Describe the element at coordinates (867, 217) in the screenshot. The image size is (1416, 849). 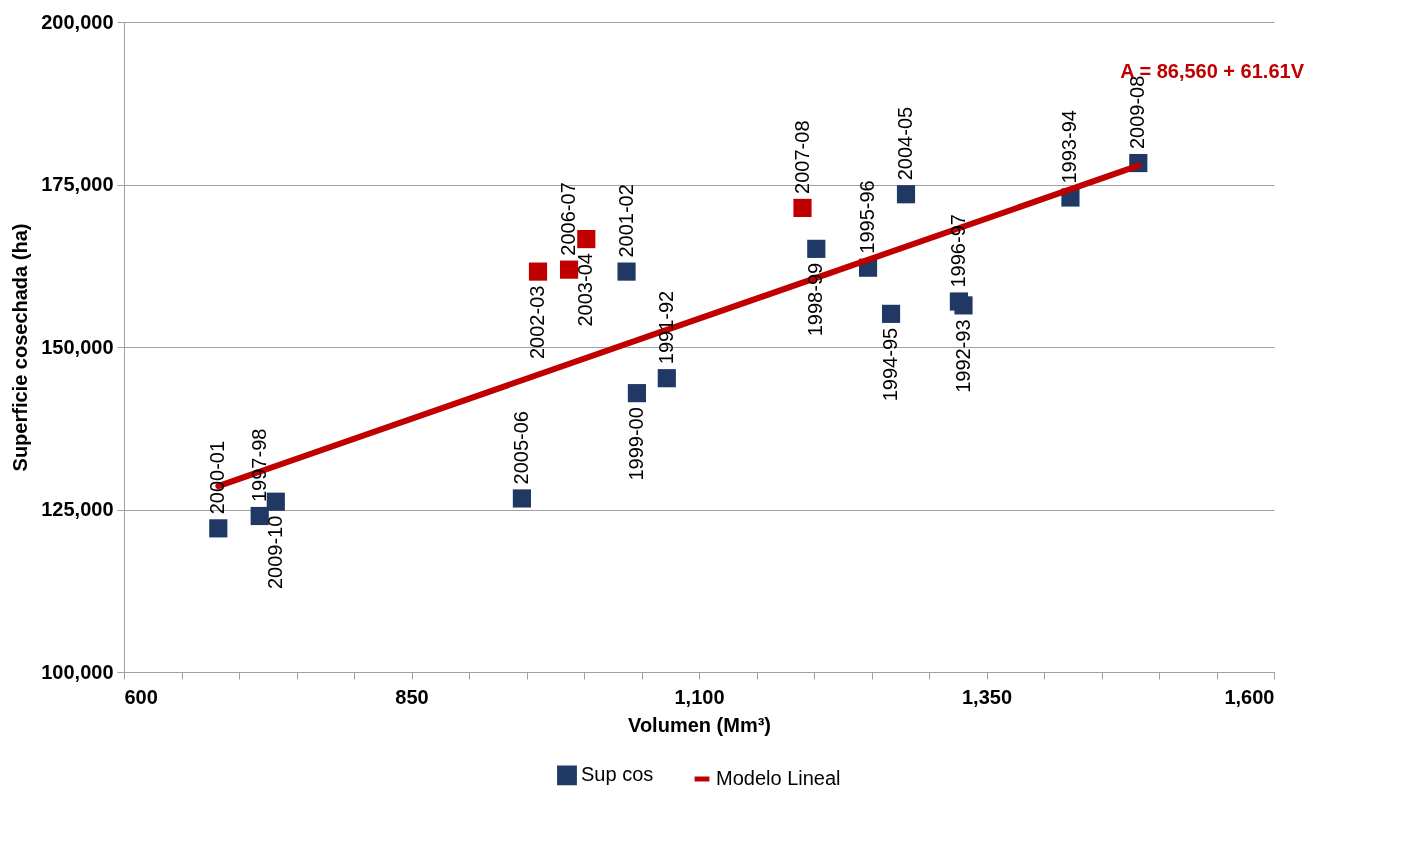
I see `annotation: 1995-96` at that location.